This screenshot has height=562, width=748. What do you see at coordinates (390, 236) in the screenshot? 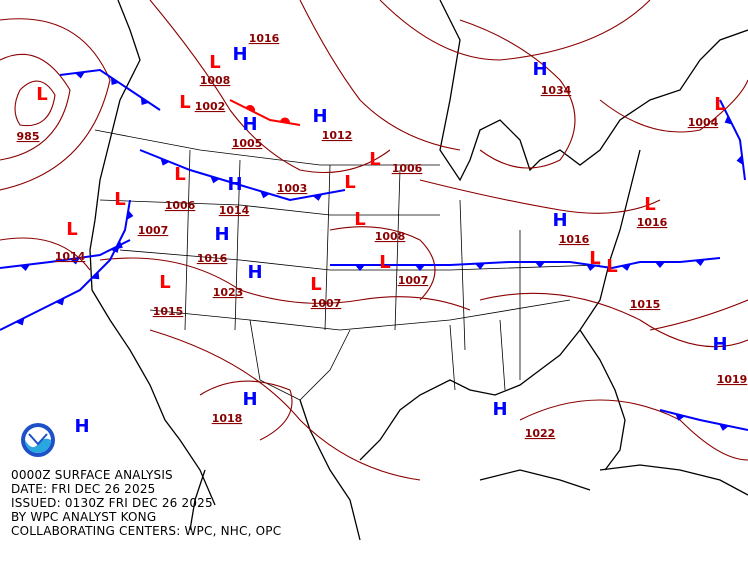
I see `center-pressure-value: 1008` at bounding box center [390, 236].